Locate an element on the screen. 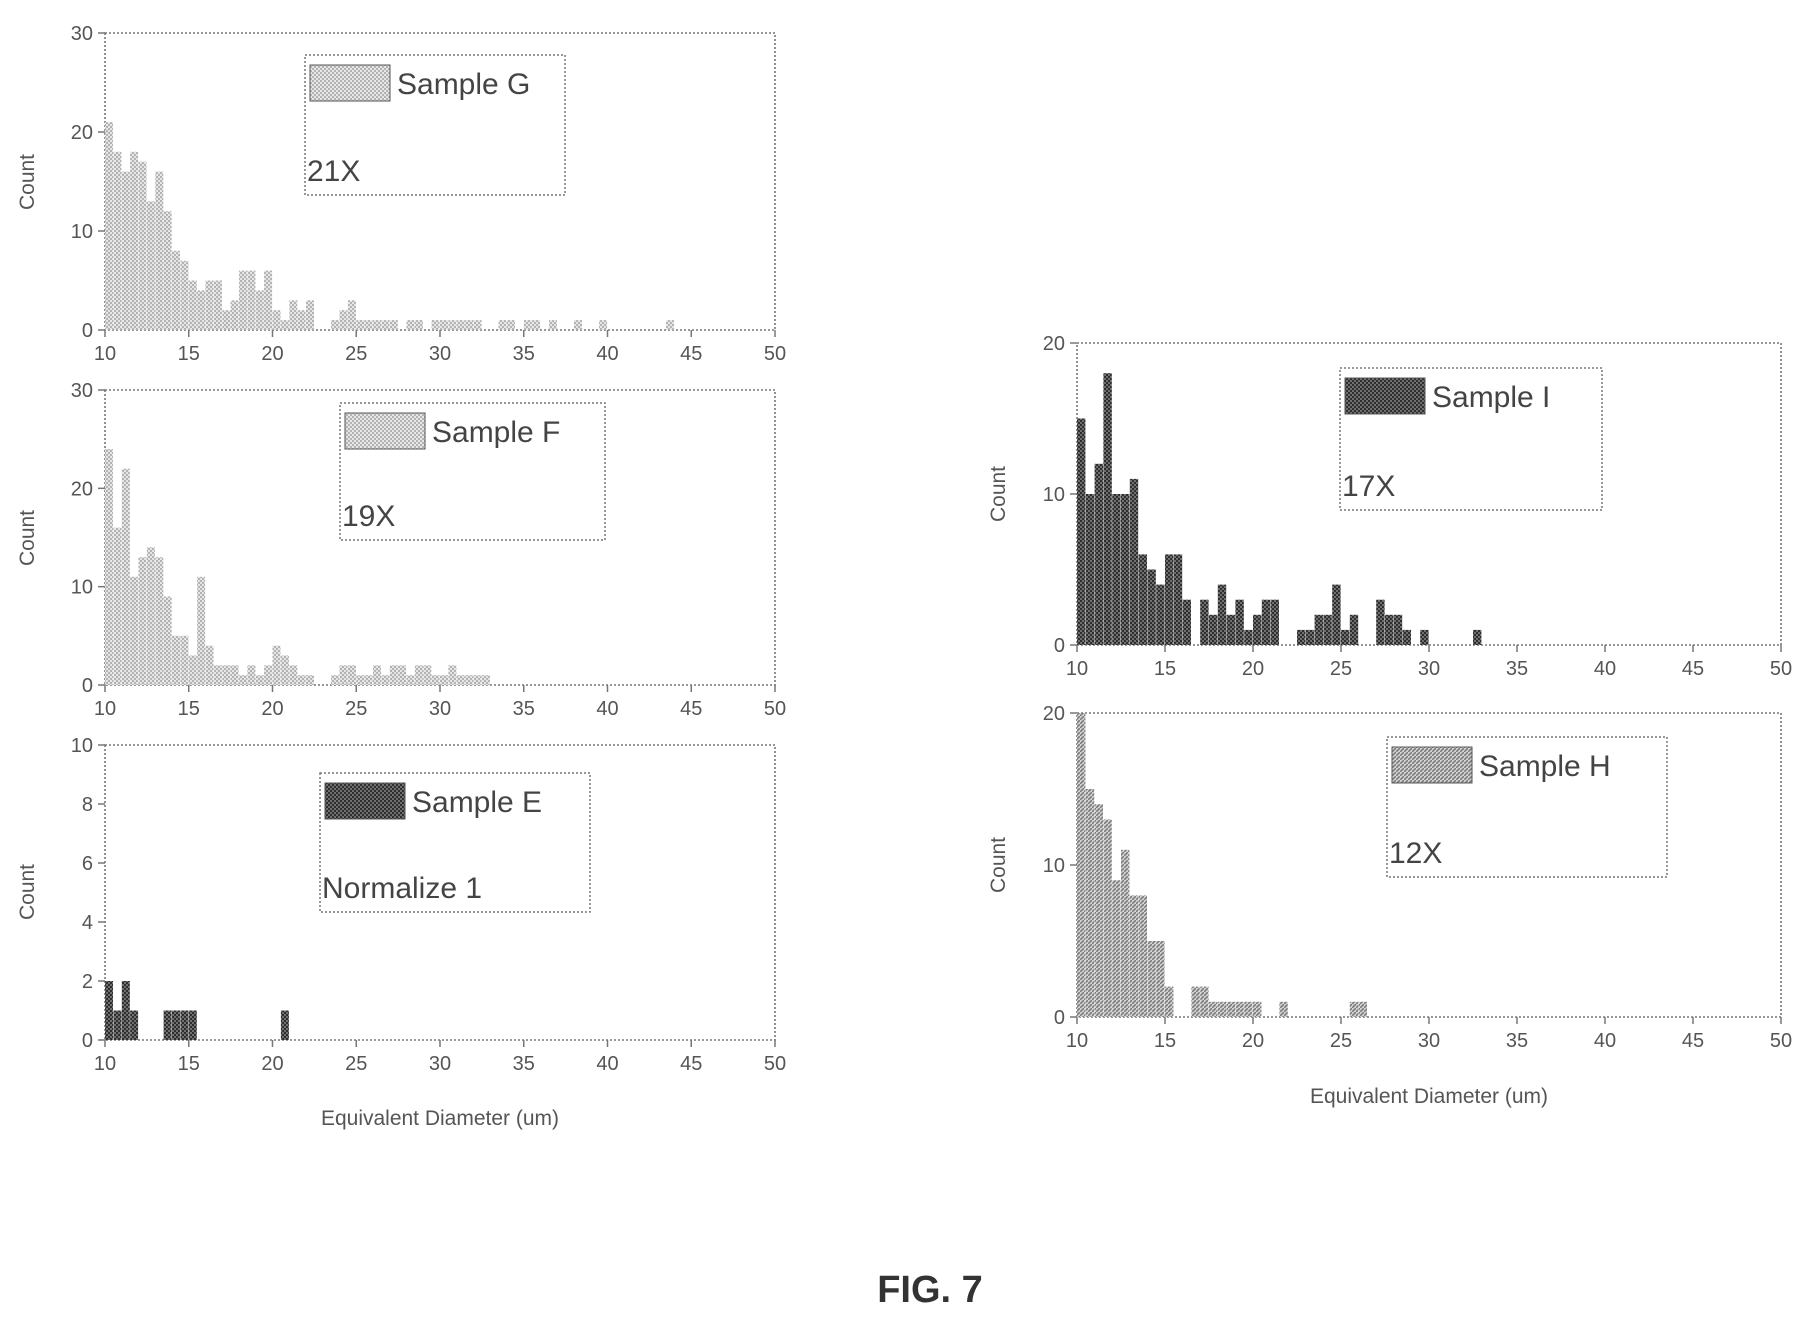  legend-label: Sample H is located at coordinates (1545, 766).